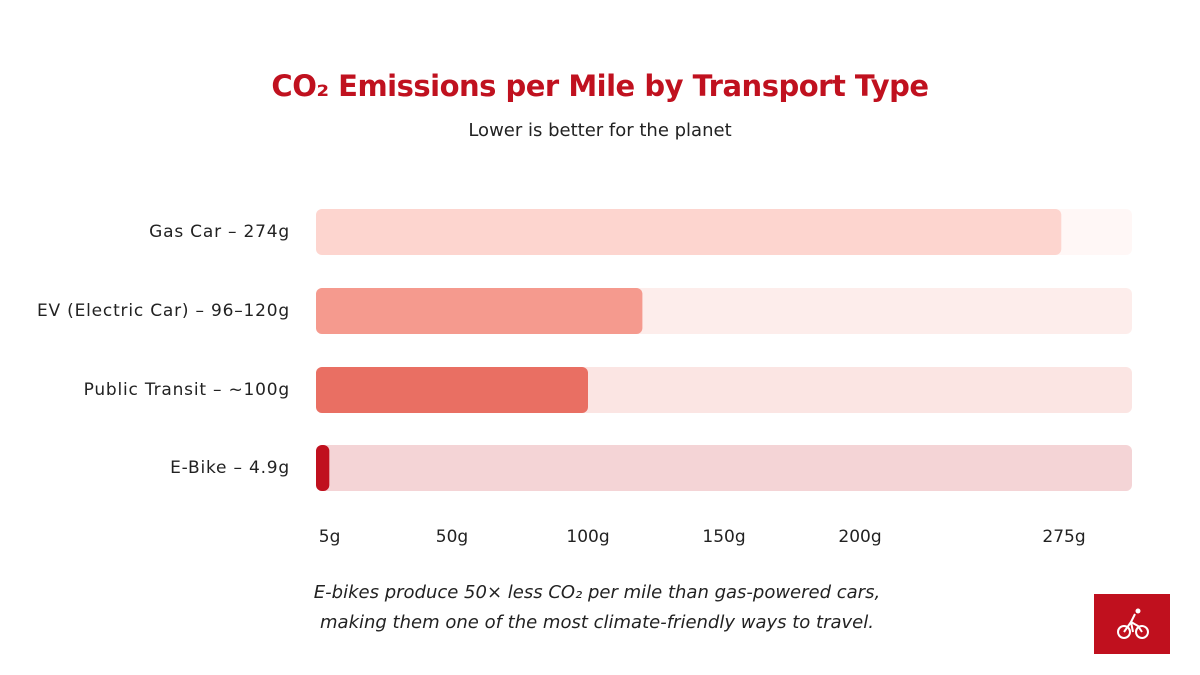 The height and width of the screenshot is (675, 1200). I want to click on category-label: EV (Electric Car) – 96–120g, so click(163, 311).